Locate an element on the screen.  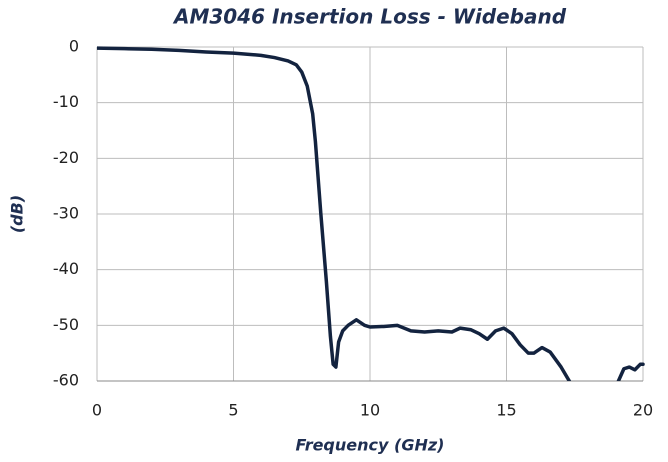
y-tick-label: 0 is located at coordinates (74, 46).